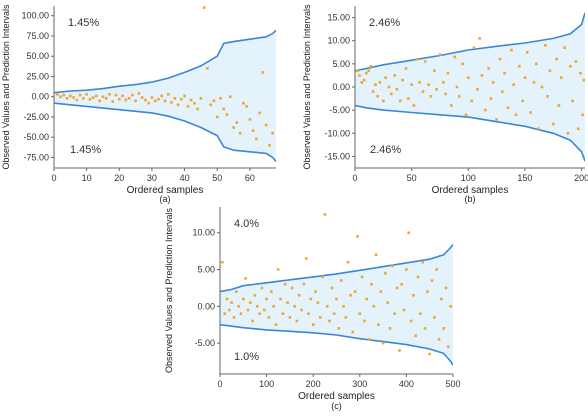 The image size is (588, 416). Describe the element at coordinates (307, 86) in the screenshot. I see `y-axis-label: Observed Values and Prediction Intervals` at that location.